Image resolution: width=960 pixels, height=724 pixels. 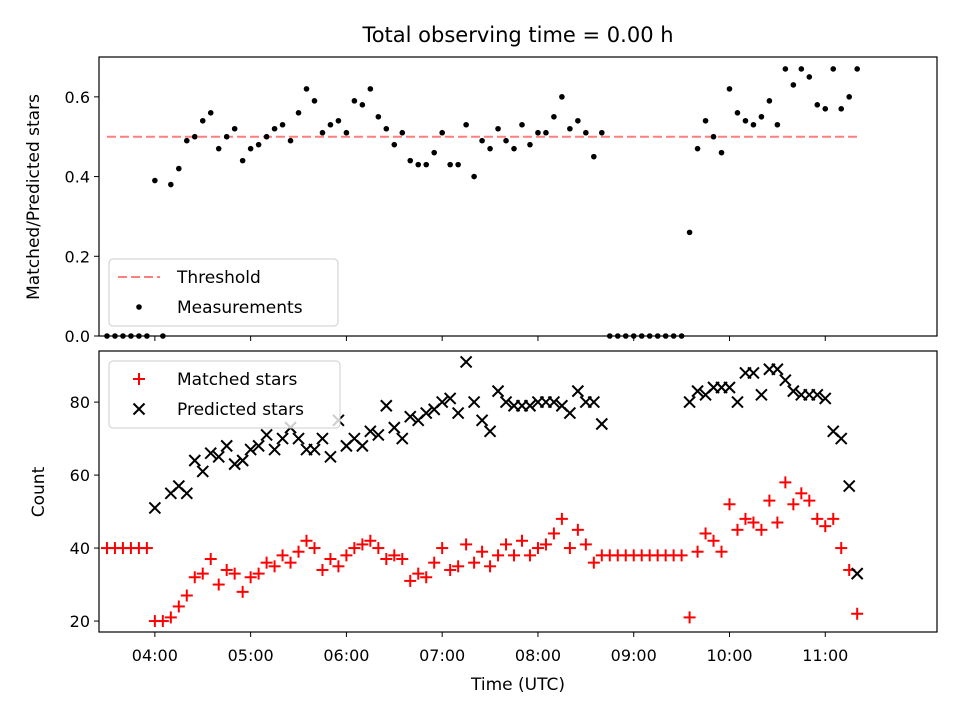 What do you see at coordinates (82, 217) in the screenshot?
I see `top-y-ticks: 0.0 0.2 0.4 0.6` at bounding box center [82, 217].